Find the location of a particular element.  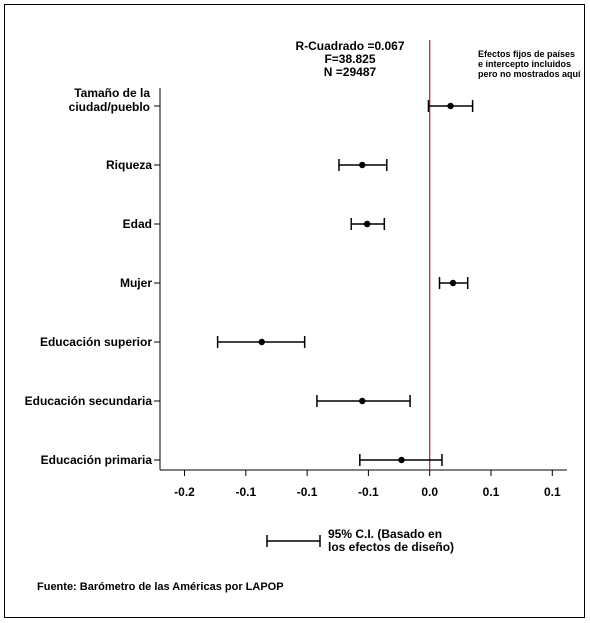

y-category-label: Edad is located at coordinates (137, 224).